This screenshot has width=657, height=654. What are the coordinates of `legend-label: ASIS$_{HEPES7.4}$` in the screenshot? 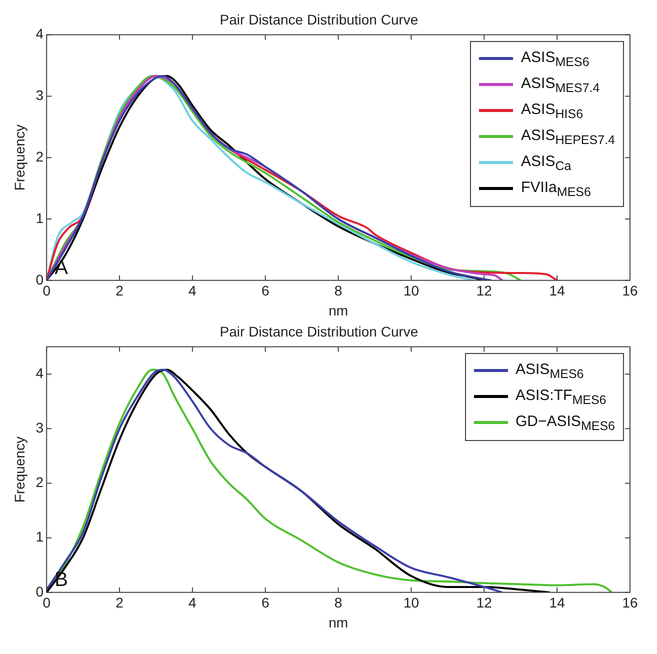 It's located at (568, 136).